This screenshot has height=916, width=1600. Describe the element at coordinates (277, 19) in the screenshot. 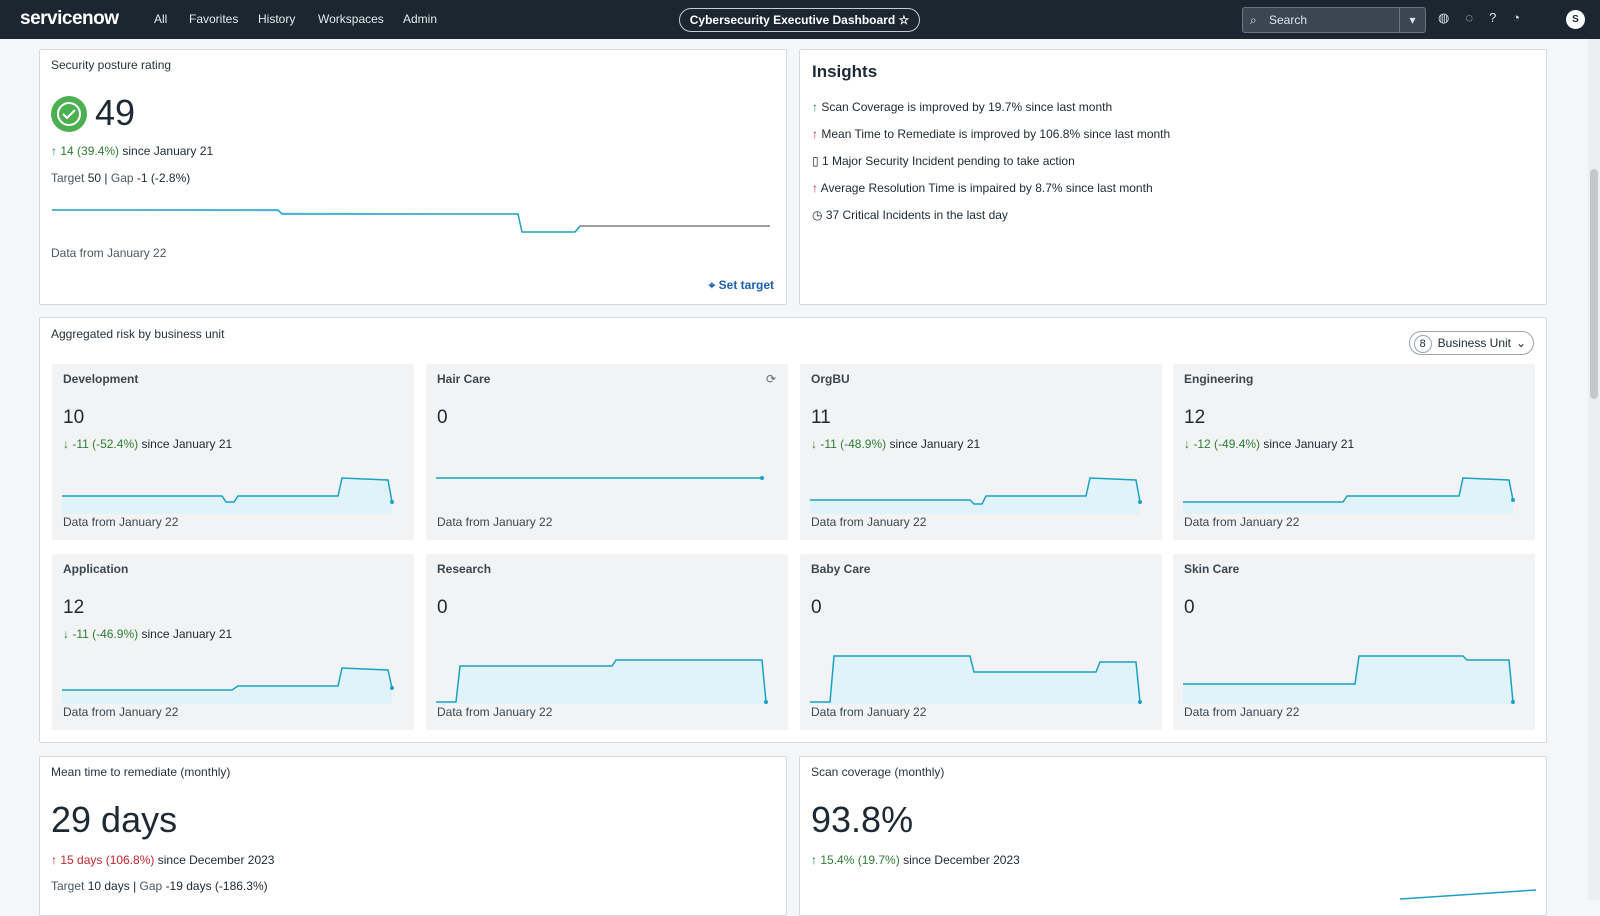

I see `nav-item: History` at that location.